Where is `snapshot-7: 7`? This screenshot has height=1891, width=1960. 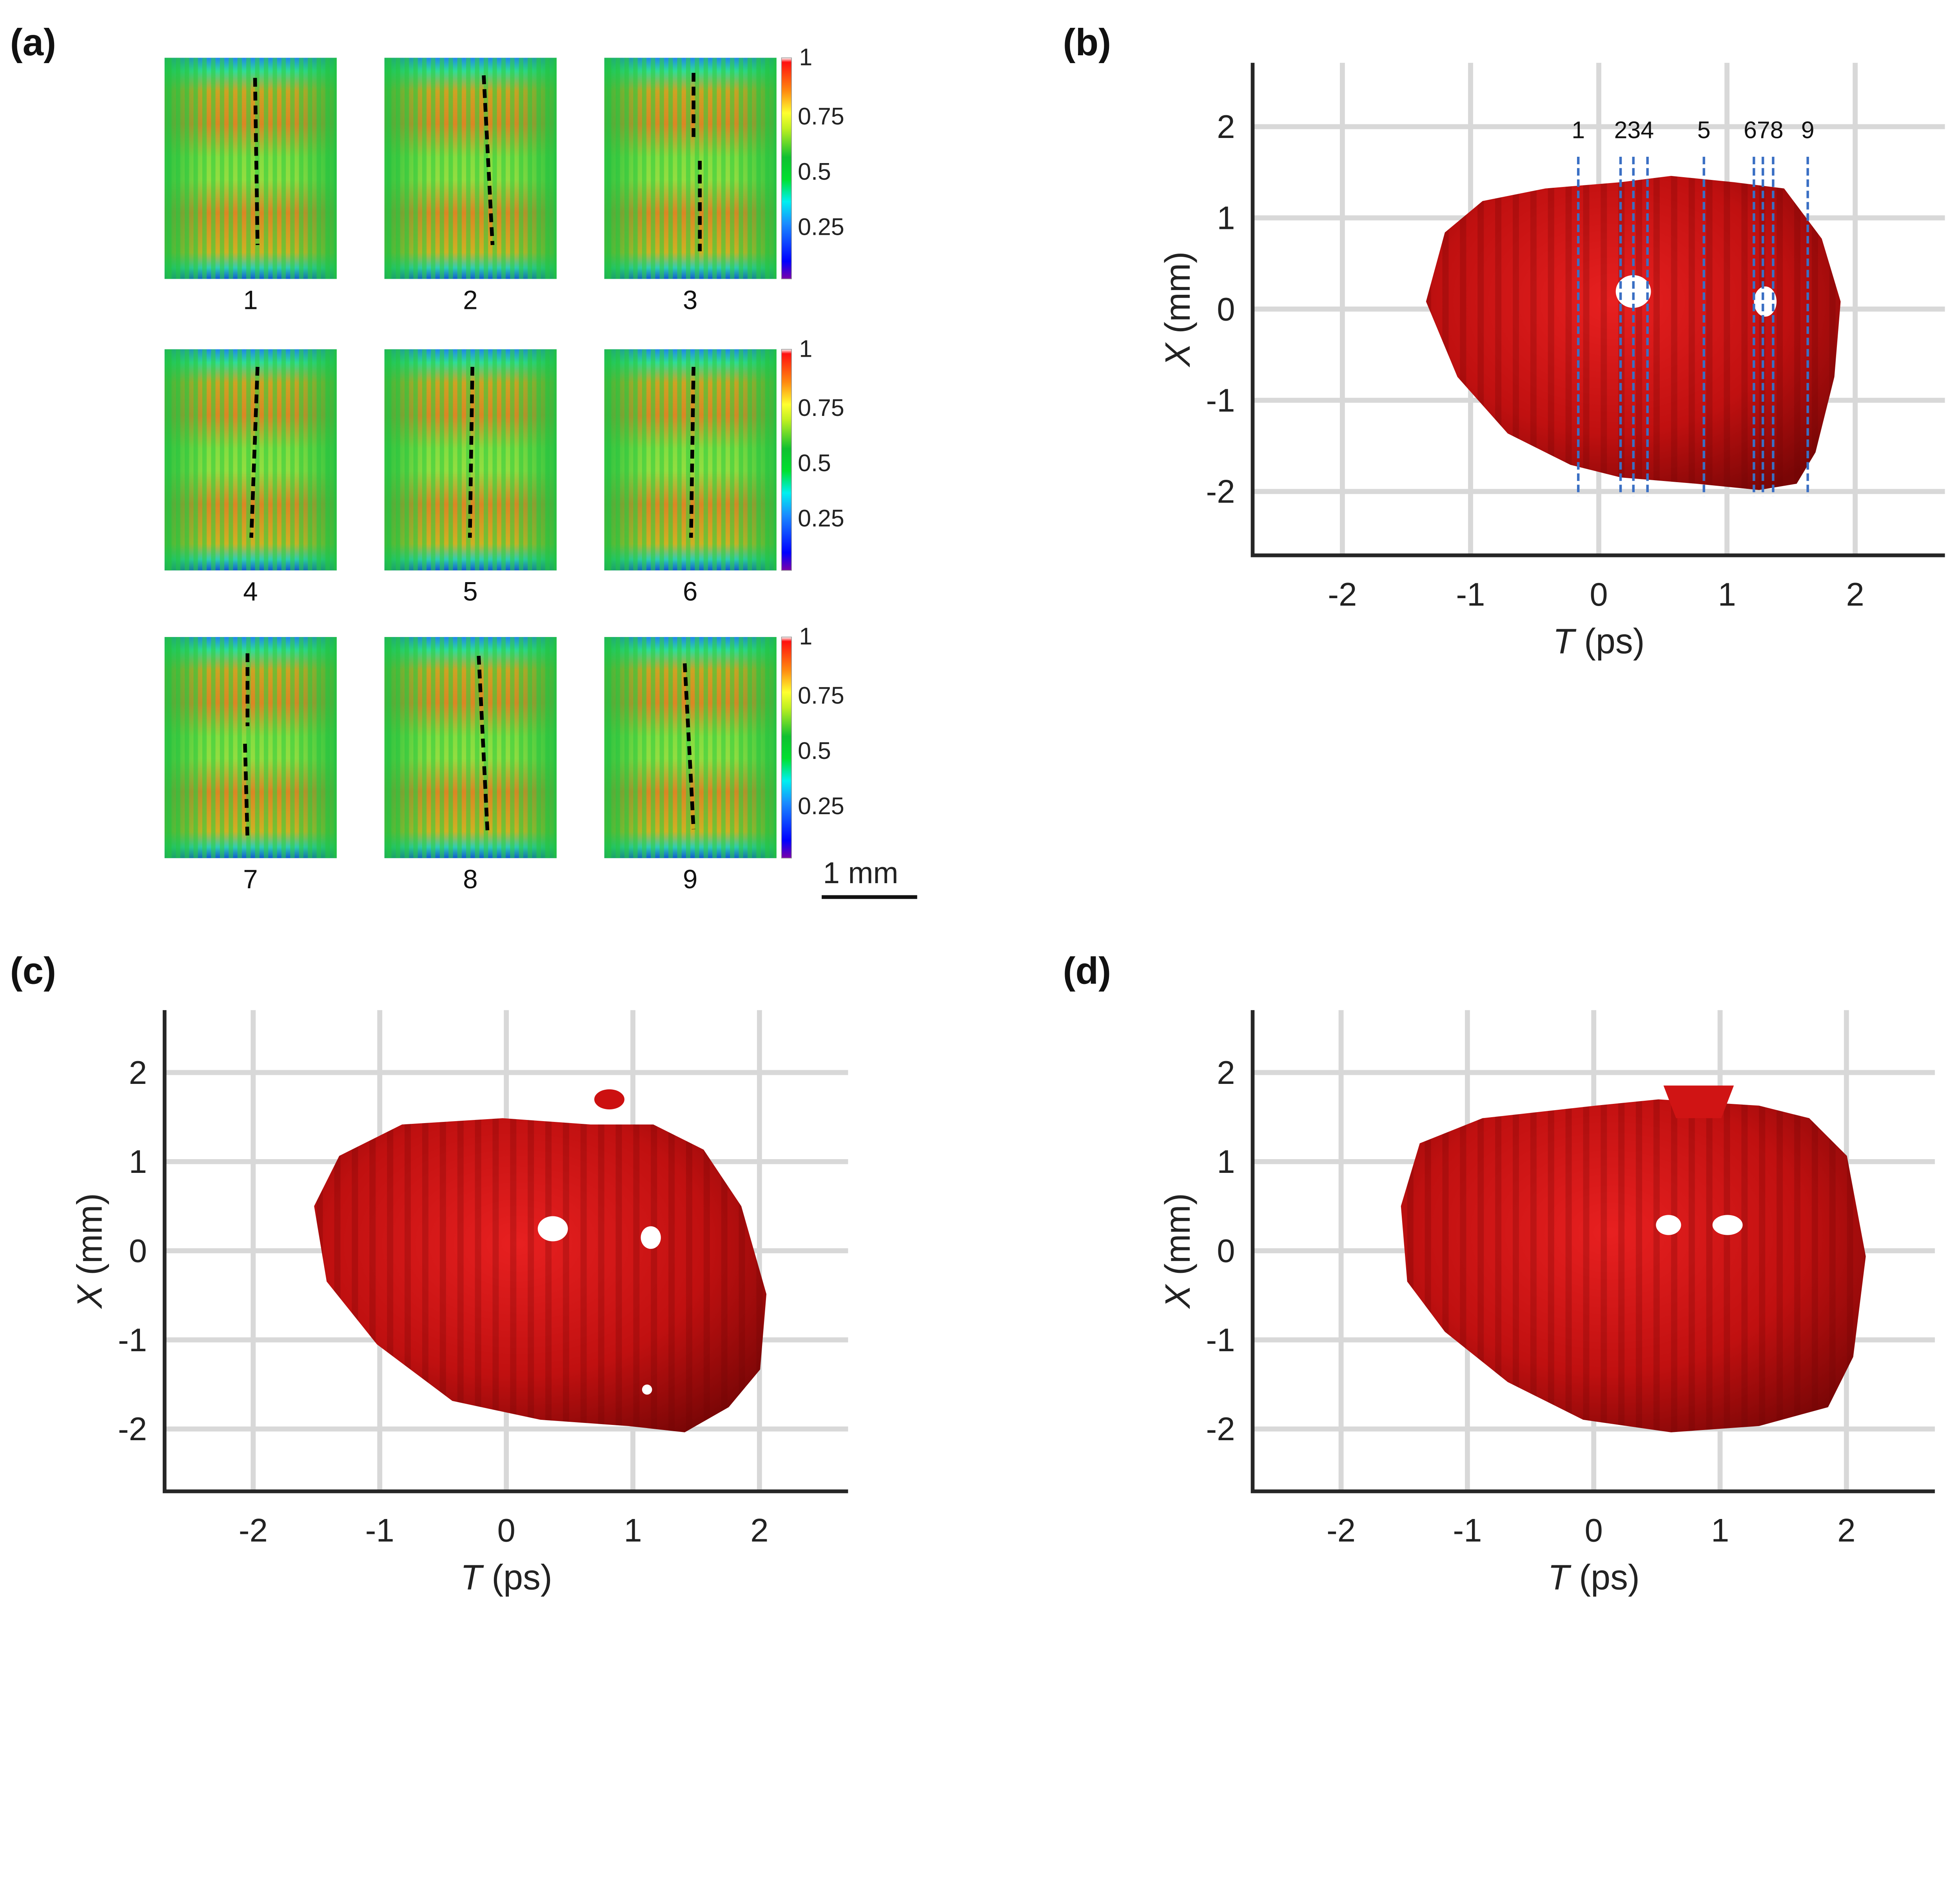
snapshot-7: 7 is located at coordinates (250, 765).